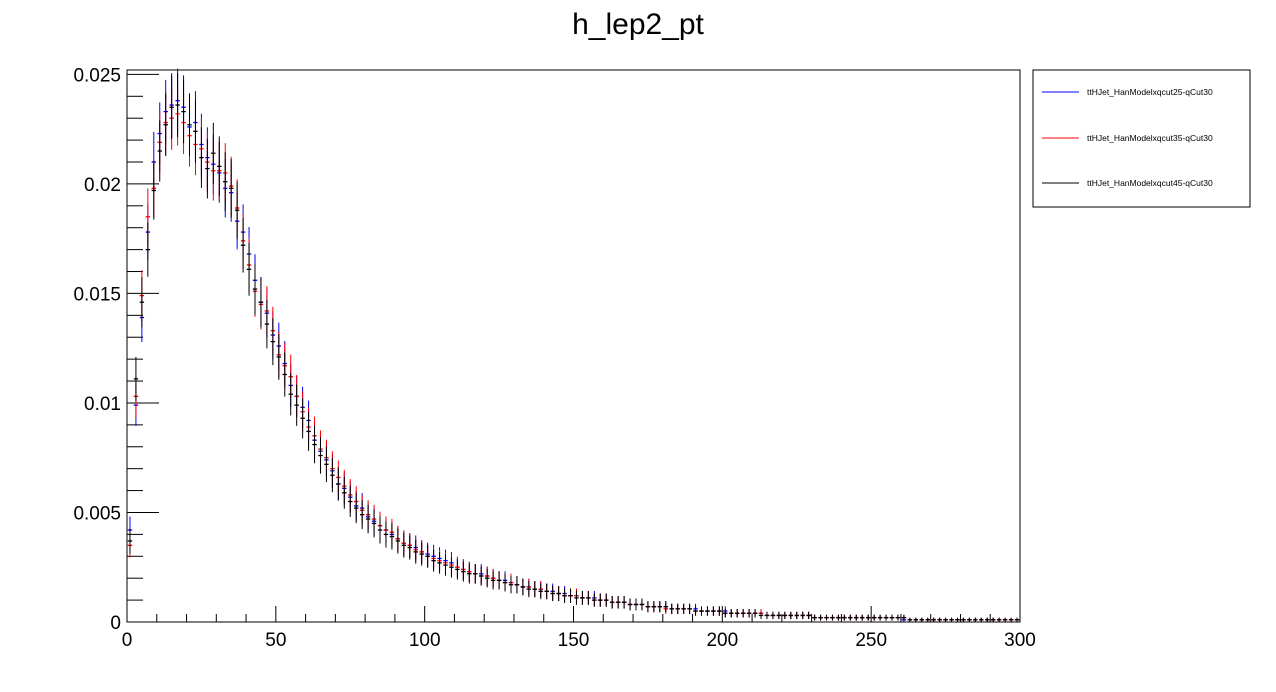 The width and height of the screenshot is (1276, 692). Describe the element at coordinates (275, 640) in the screenshot. I see `x-tick-label: 50` at that location.